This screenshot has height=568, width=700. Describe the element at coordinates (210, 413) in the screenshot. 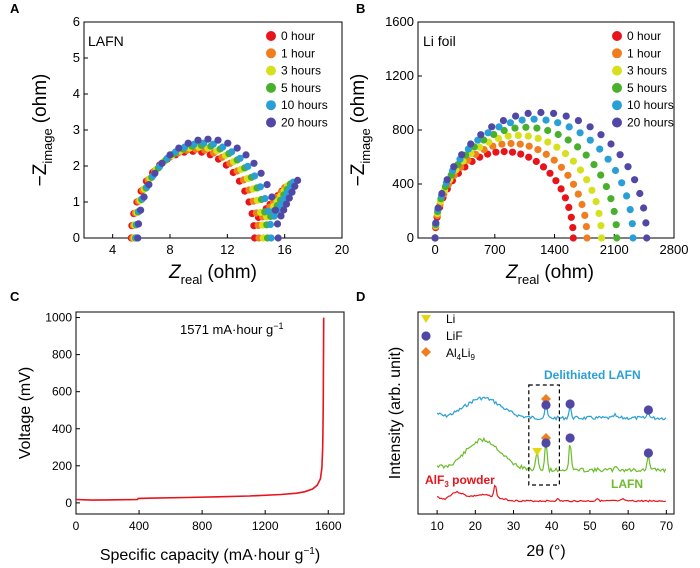

I see `panel-c-plot-frame` at that location.